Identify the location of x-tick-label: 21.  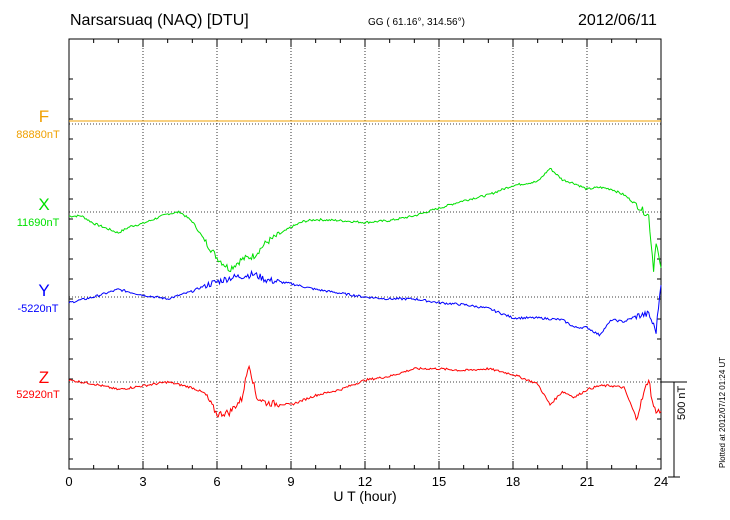
(587, 481).